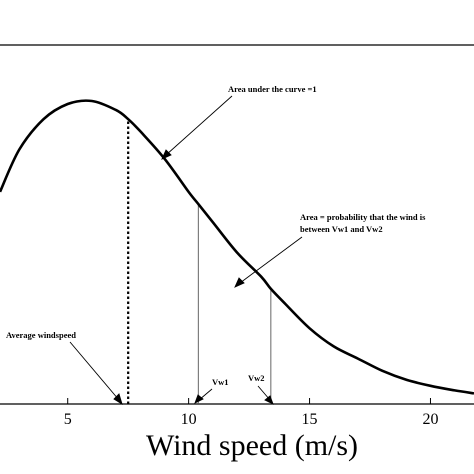 This screenshot has width=474, height=474. What do you see at coordinates (199, 399) in the screenshot?
I see `vw1-arrowhead` at bounding box center [199, 399].